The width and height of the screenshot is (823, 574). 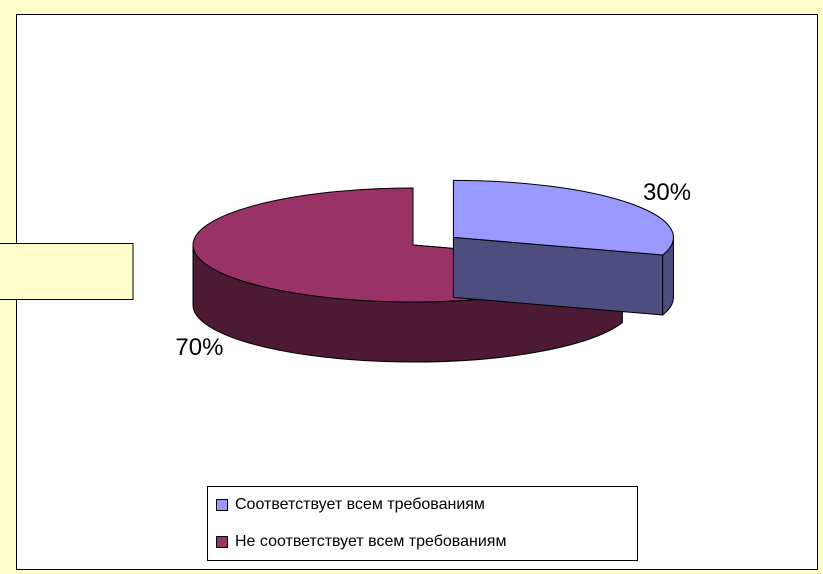 I want to click on pie-slice, so click(x=563, y=217).